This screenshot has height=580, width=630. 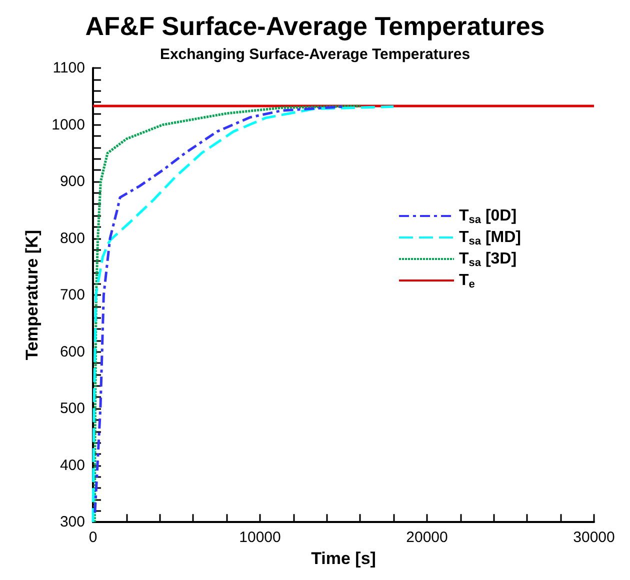 What do you see at coordinates (72, 295) in the screenshot?
I see `y-tick-label: 700` at bounding box center [72, 295].